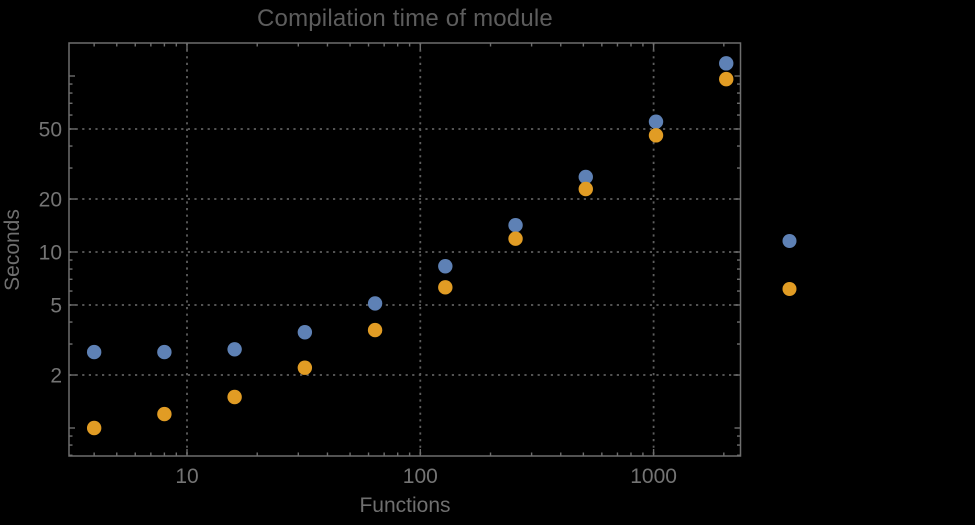  What do you see at coordinates (50, 129) in the screenshot?
I see `y-tick-label: 50` at bounding box center [50, 129].